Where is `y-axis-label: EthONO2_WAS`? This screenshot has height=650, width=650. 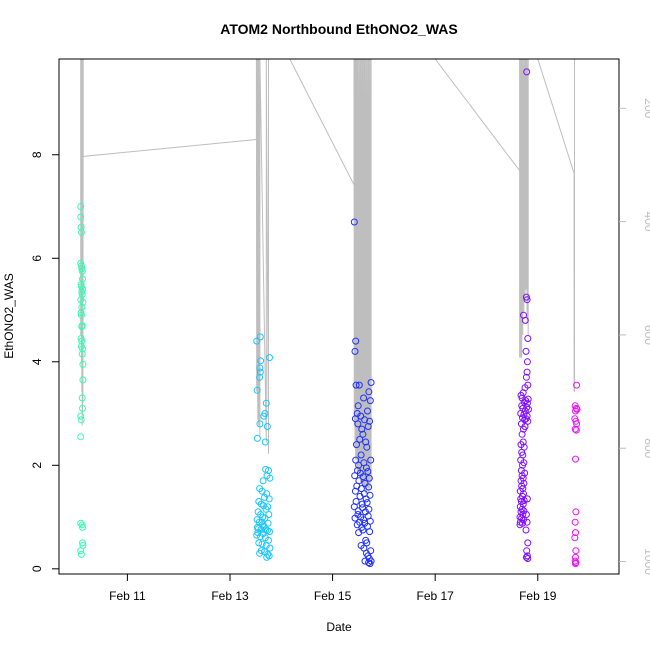
y-axis-label: EthONO2_WAS is located at coordinates (9, 316).